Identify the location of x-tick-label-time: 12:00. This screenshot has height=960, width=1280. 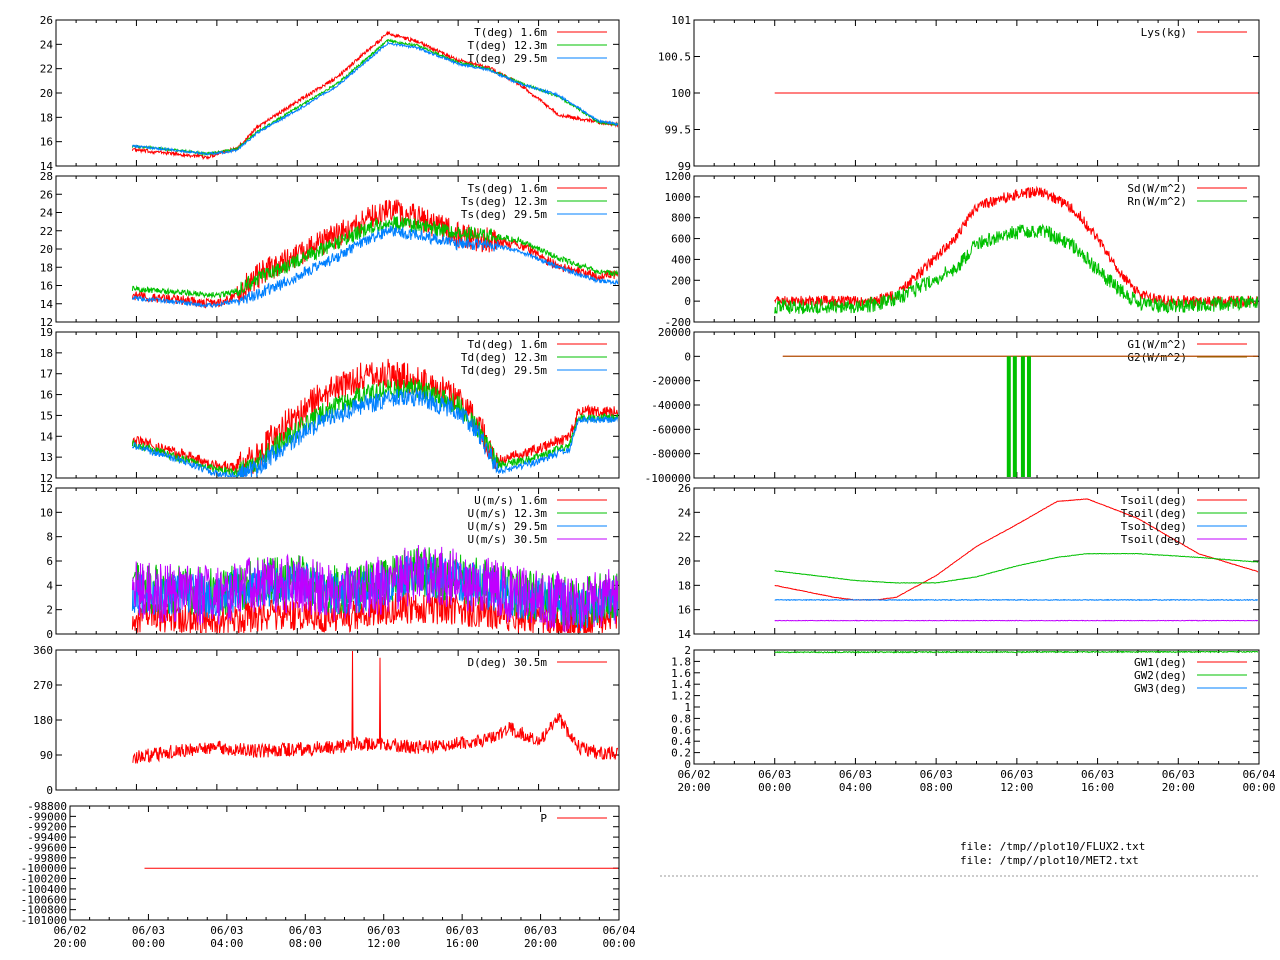
(383, 943).